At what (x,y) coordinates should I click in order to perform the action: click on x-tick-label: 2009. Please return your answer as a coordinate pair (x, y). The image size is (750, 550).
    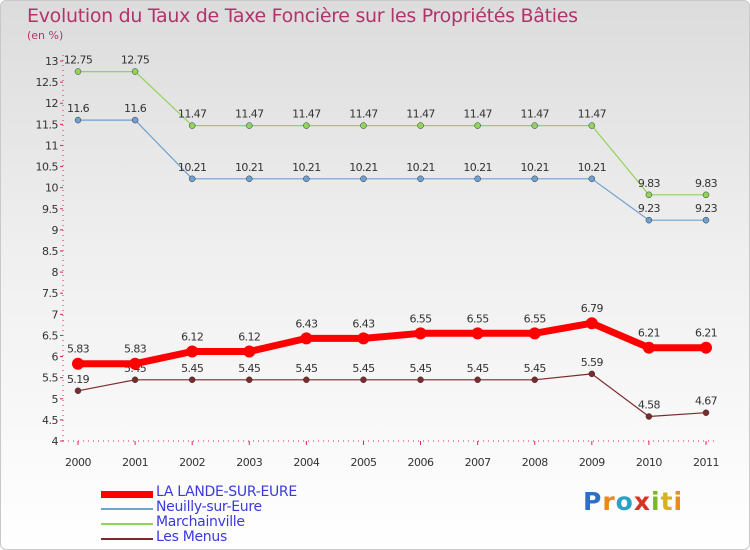
    Looking at the image, I should click on (592, 462).